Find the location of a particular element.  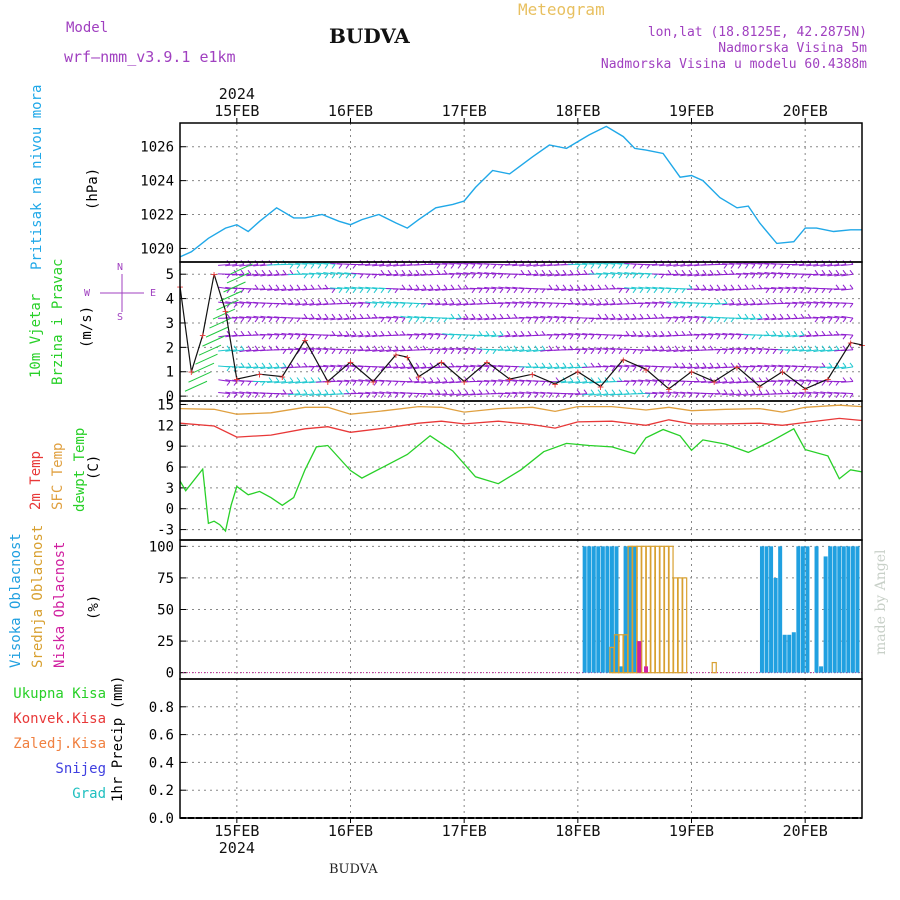

legend-snow: Snijeg is located at coordinates (80, 769).